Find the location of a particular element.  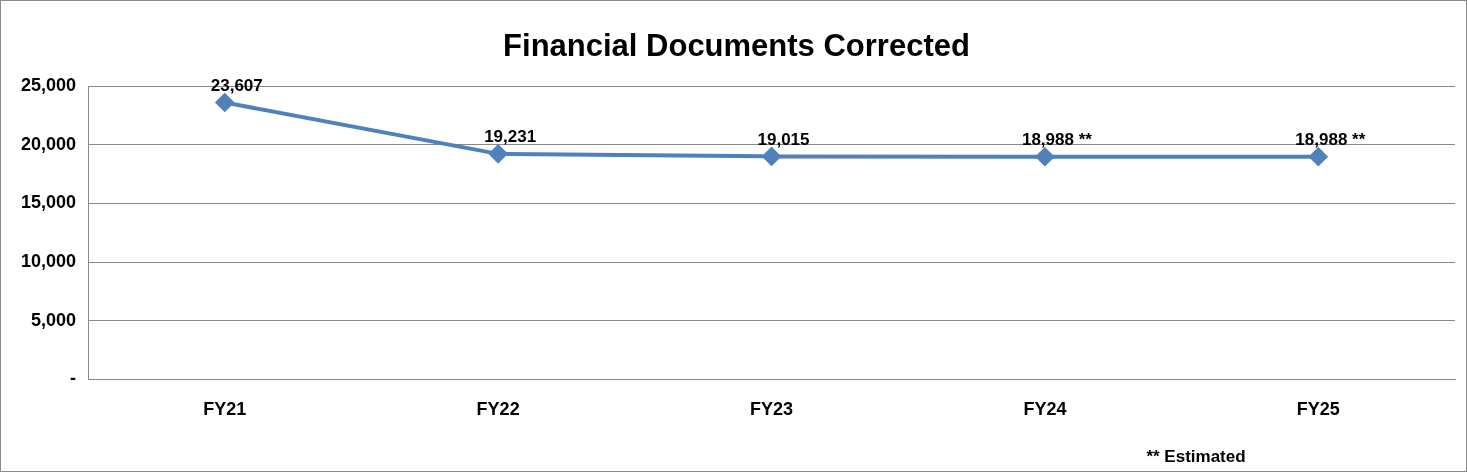

text: ** Estimated is located at coordinates (1196, 456).